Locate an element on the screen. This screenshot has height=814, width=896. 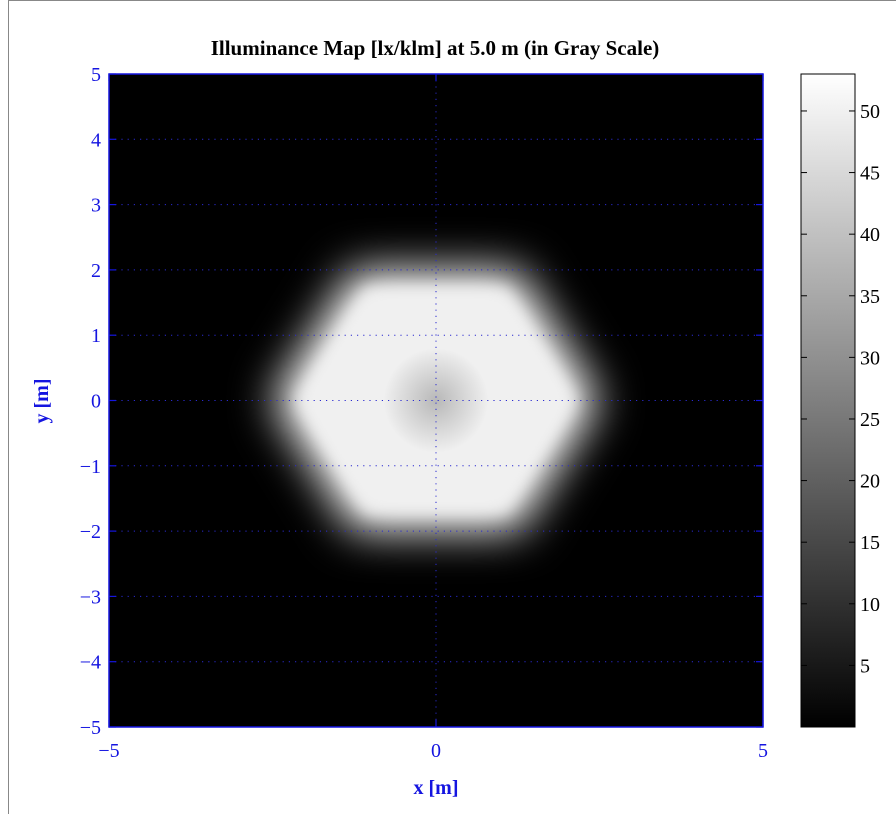
y-axis-label: y [m] is located at coordinates (42, 401).